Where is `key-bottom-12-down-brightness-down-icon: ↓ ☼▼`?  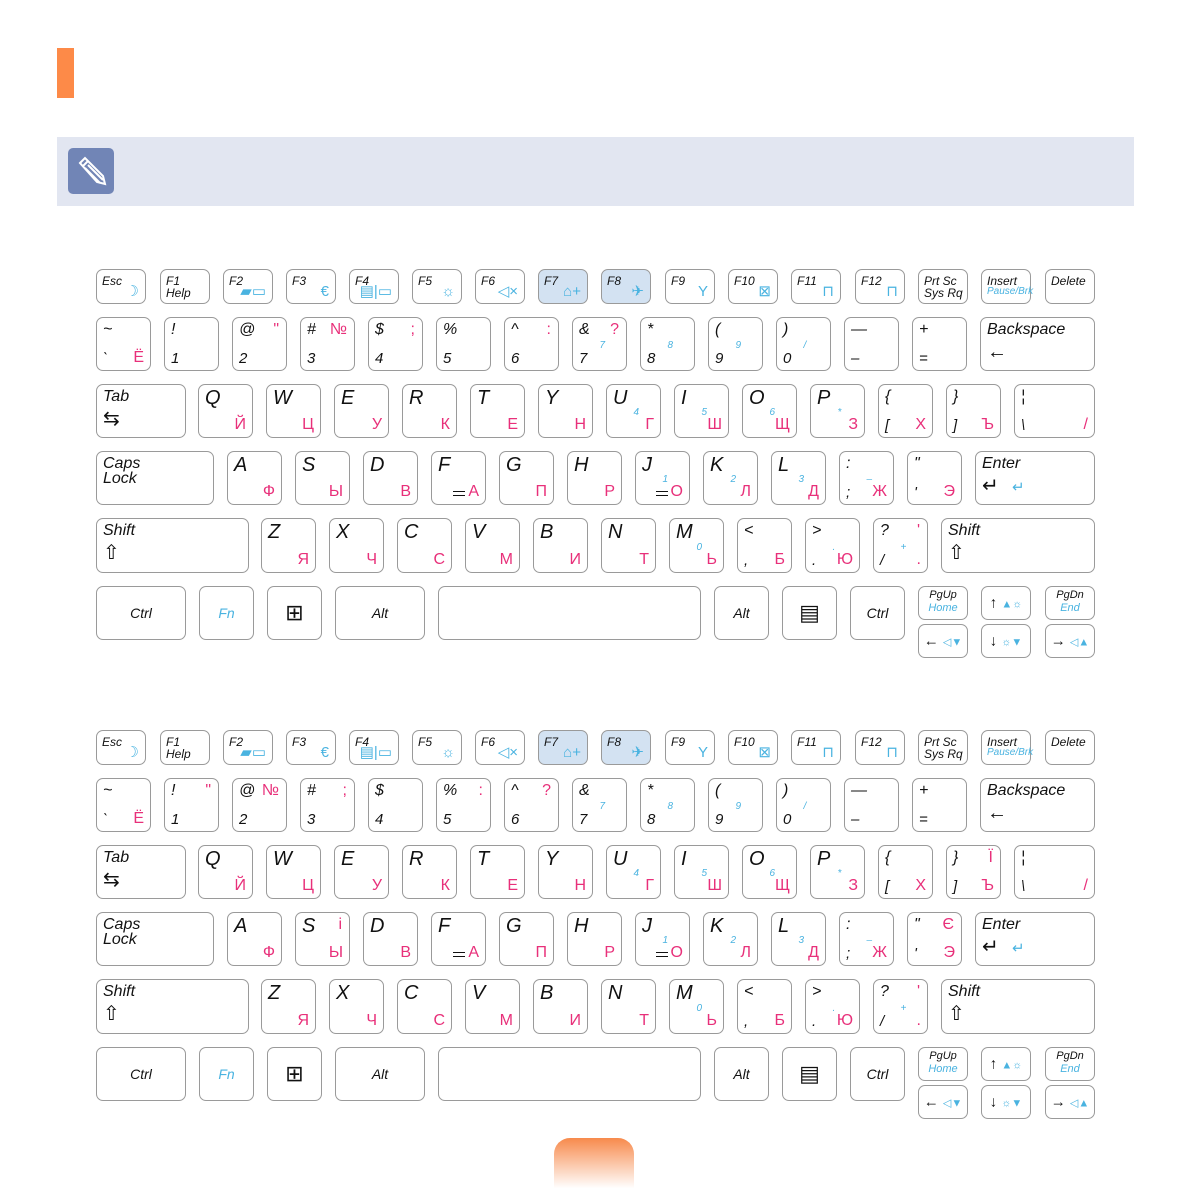 key-bottom-12-down-brightness-down-icon: ↓ ☼▼ is located at coordinates (1006, 1102).